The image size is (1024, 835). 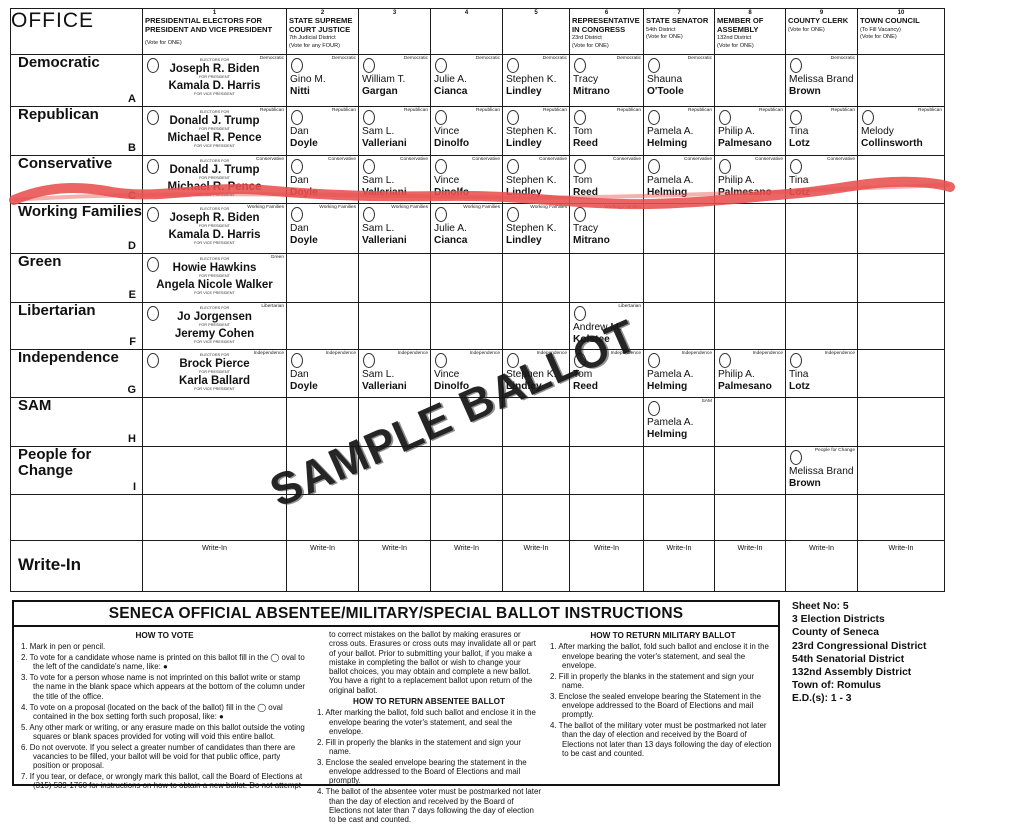 What do you see at coordinates (394, 131) in the screenshot?
I see `candidate-cell: Republican Sam L. Valleriani` at bounding box center [394, 131].